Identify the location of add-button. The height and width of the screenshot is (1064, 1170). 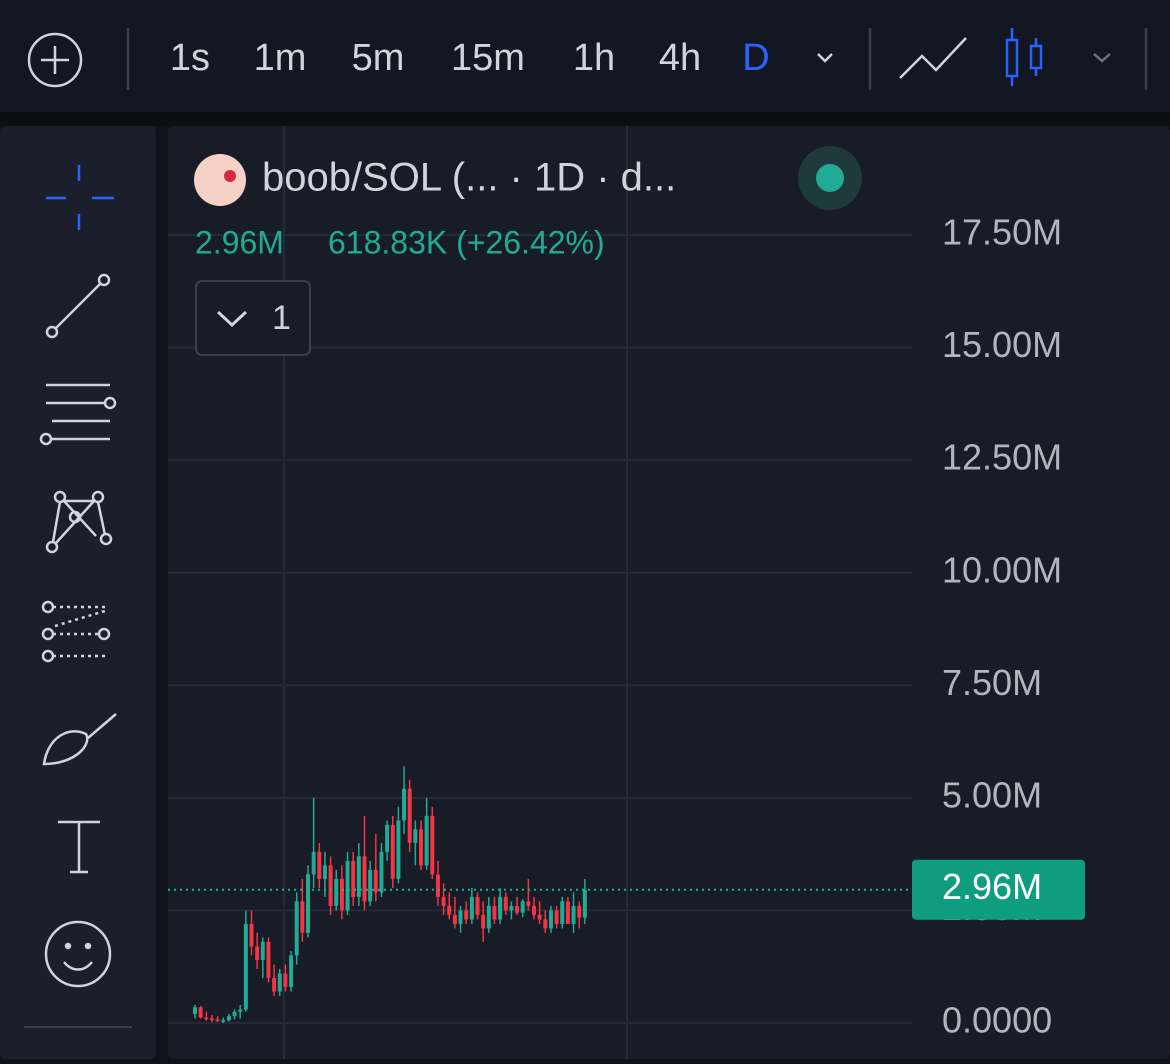
(55, 60).